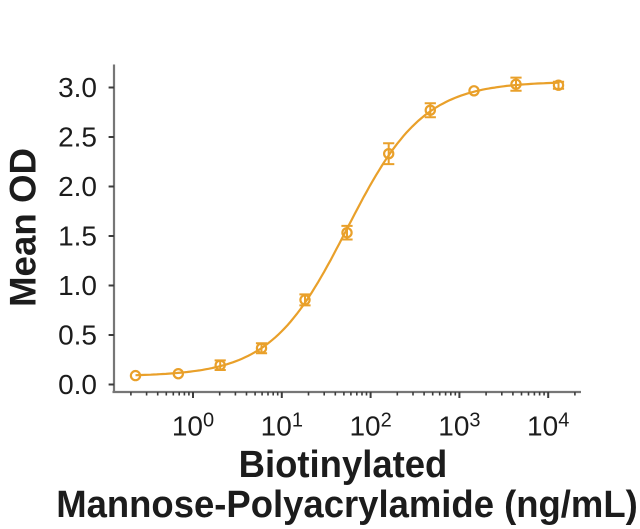  What do you see at coordinates (347, 503) in the screenshot?
I see `svg-text: Mannose-Polyacrylamide (ng/mL)` at bounding box center [347, 503].